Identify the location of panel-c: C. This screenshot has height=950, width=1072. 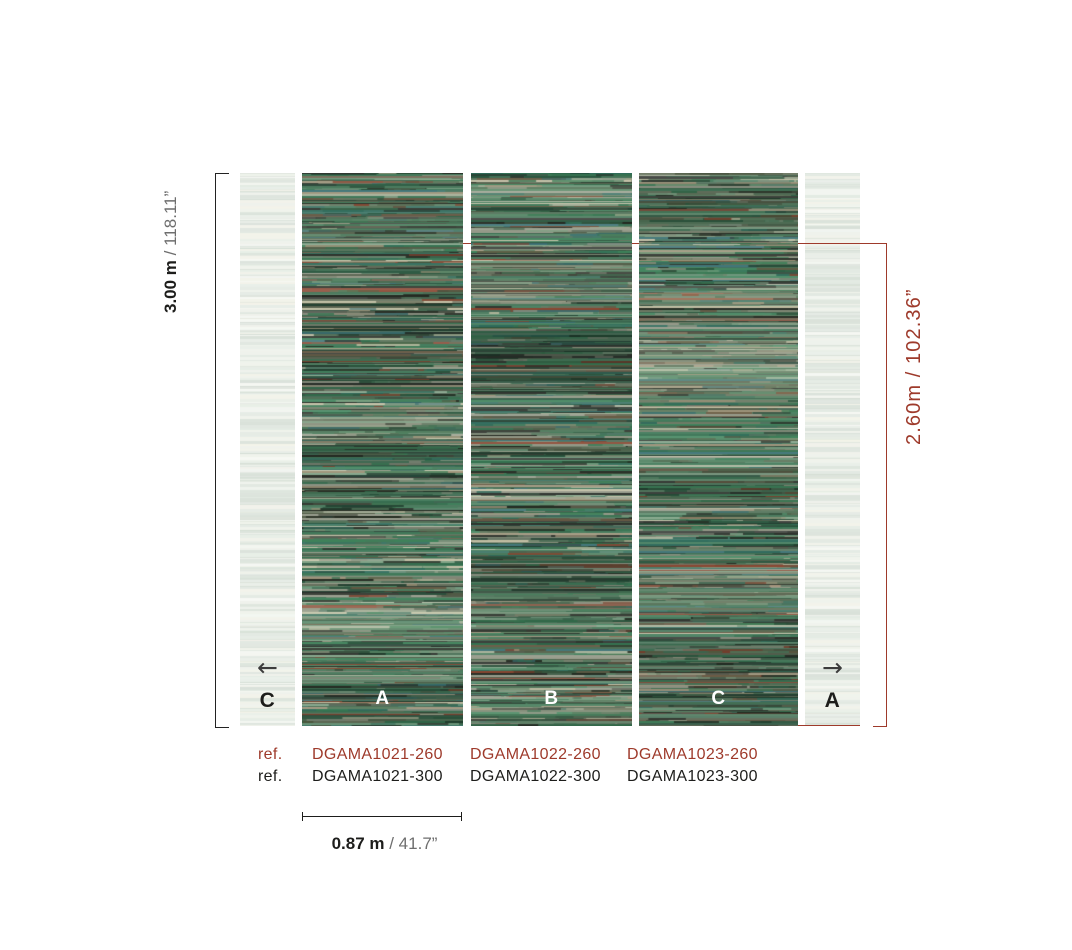
(718, 449).